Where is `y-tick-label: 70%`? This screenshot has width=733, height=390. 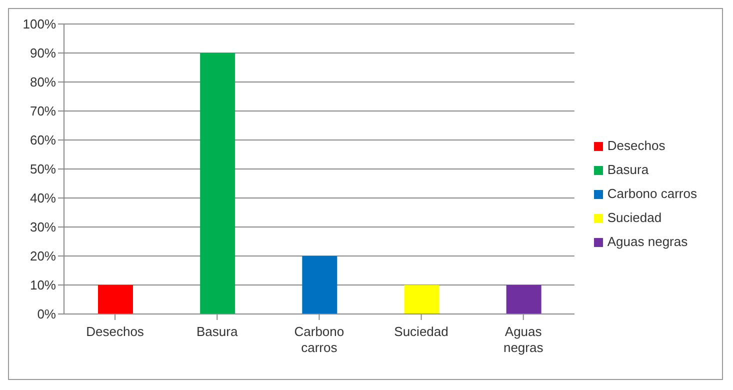 y-tick-label: 70% is located at coordinates (43, 111).